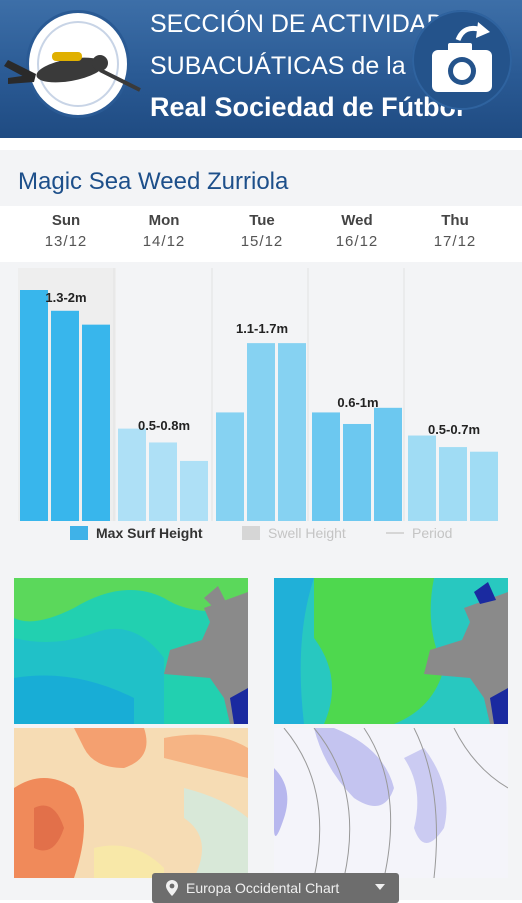 This screenshot has height=903, width=522. I want to click on legend-max-surf: Max Surf Height, so click(136, 533).